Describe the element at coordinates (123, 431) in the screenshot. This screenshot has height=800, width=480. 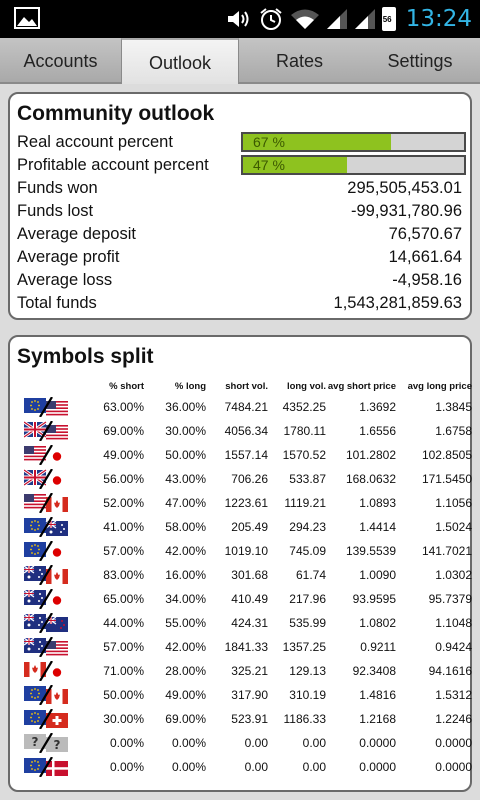
I see `table-cell: 69.00%` at that location.